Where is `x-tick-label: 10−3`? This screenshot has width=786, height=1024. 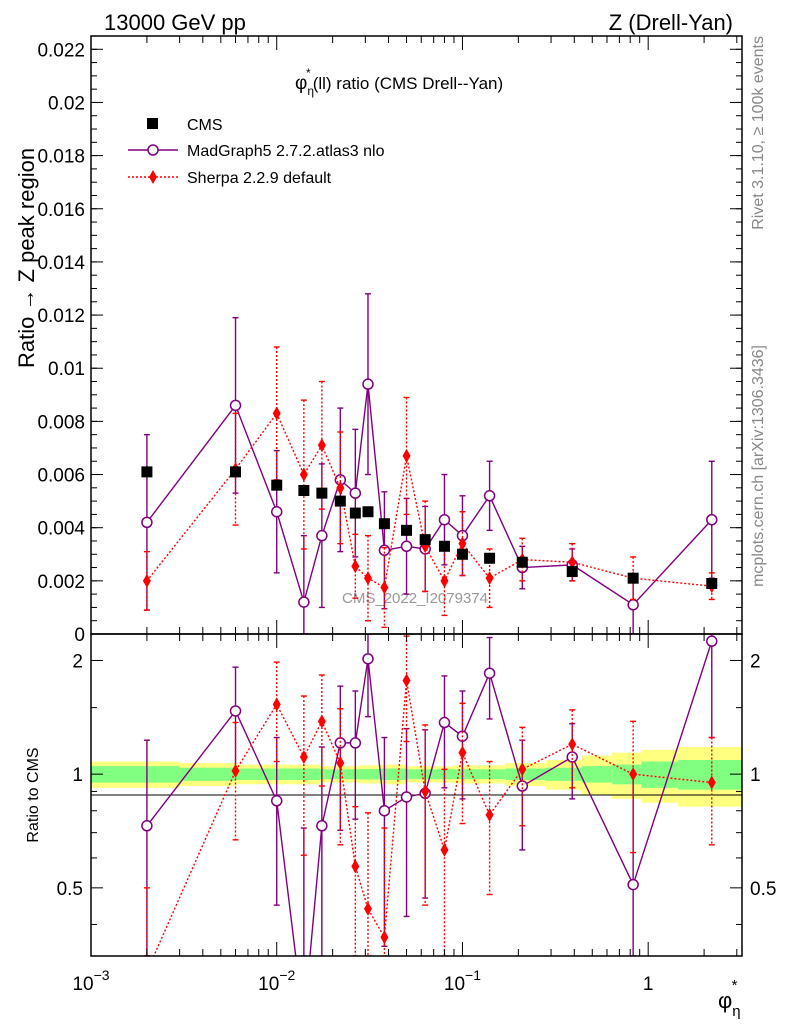 x-tick-label: 10−3 is located at coordinates (90, 981).